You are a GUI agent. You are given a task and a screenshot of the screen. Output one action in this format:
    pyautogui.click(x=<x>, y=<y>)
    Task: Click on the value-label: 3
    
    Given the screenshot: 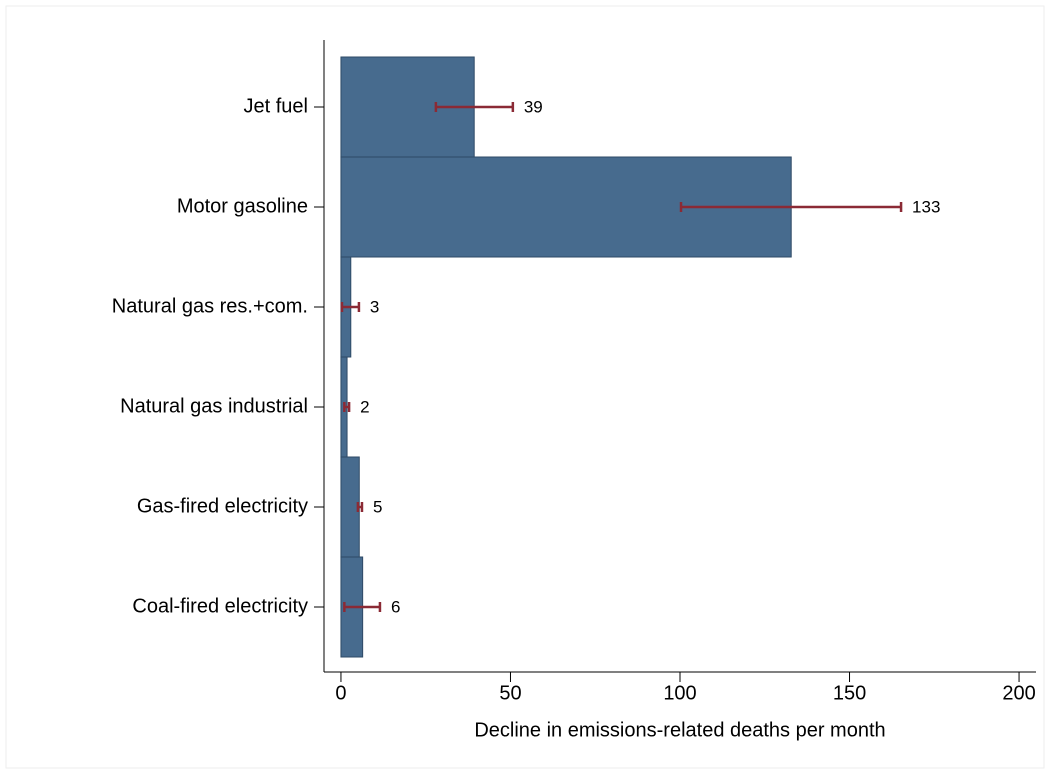 What is the action you would take?
    pyautogui.click(x=374, y=306)
    